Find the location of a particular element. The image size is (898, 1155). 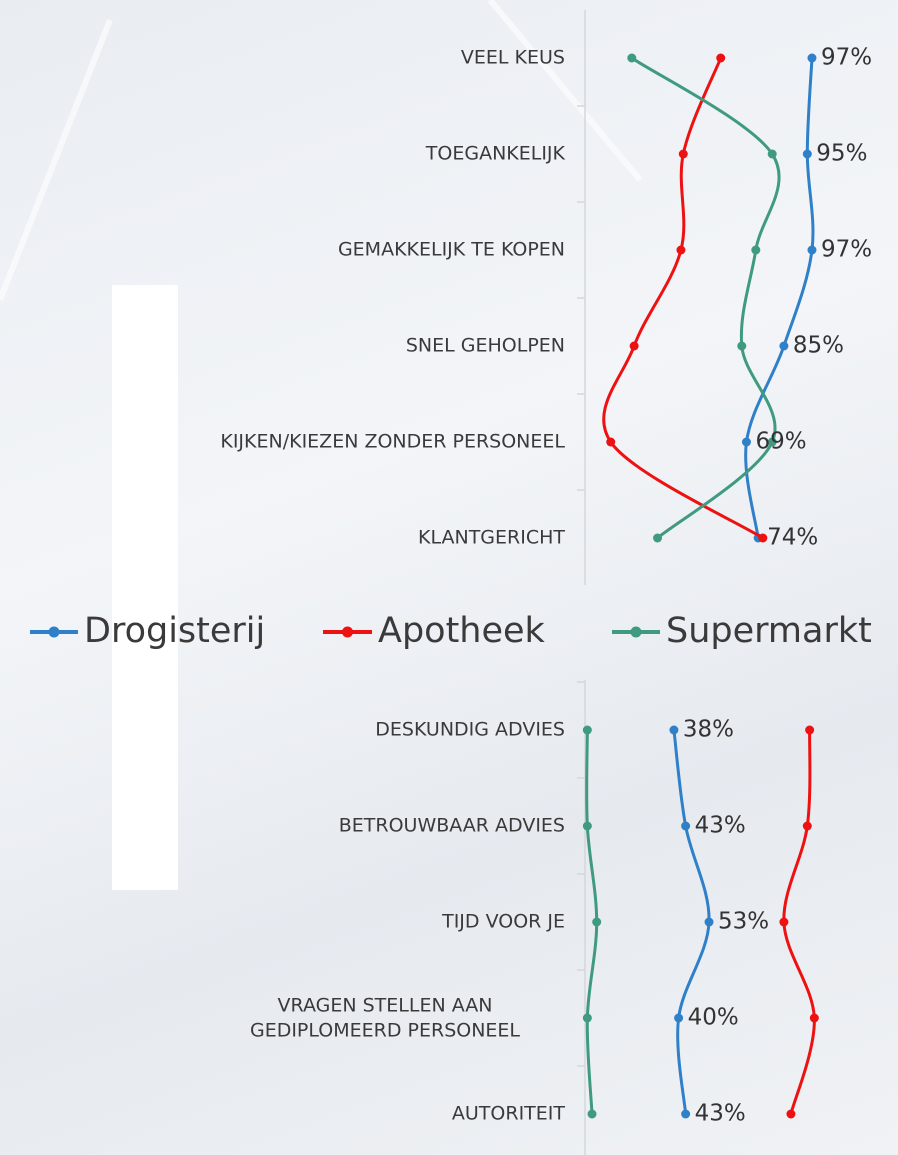

category-label: DESKUNDIG ADVIES is located at coordinates (470, 729).